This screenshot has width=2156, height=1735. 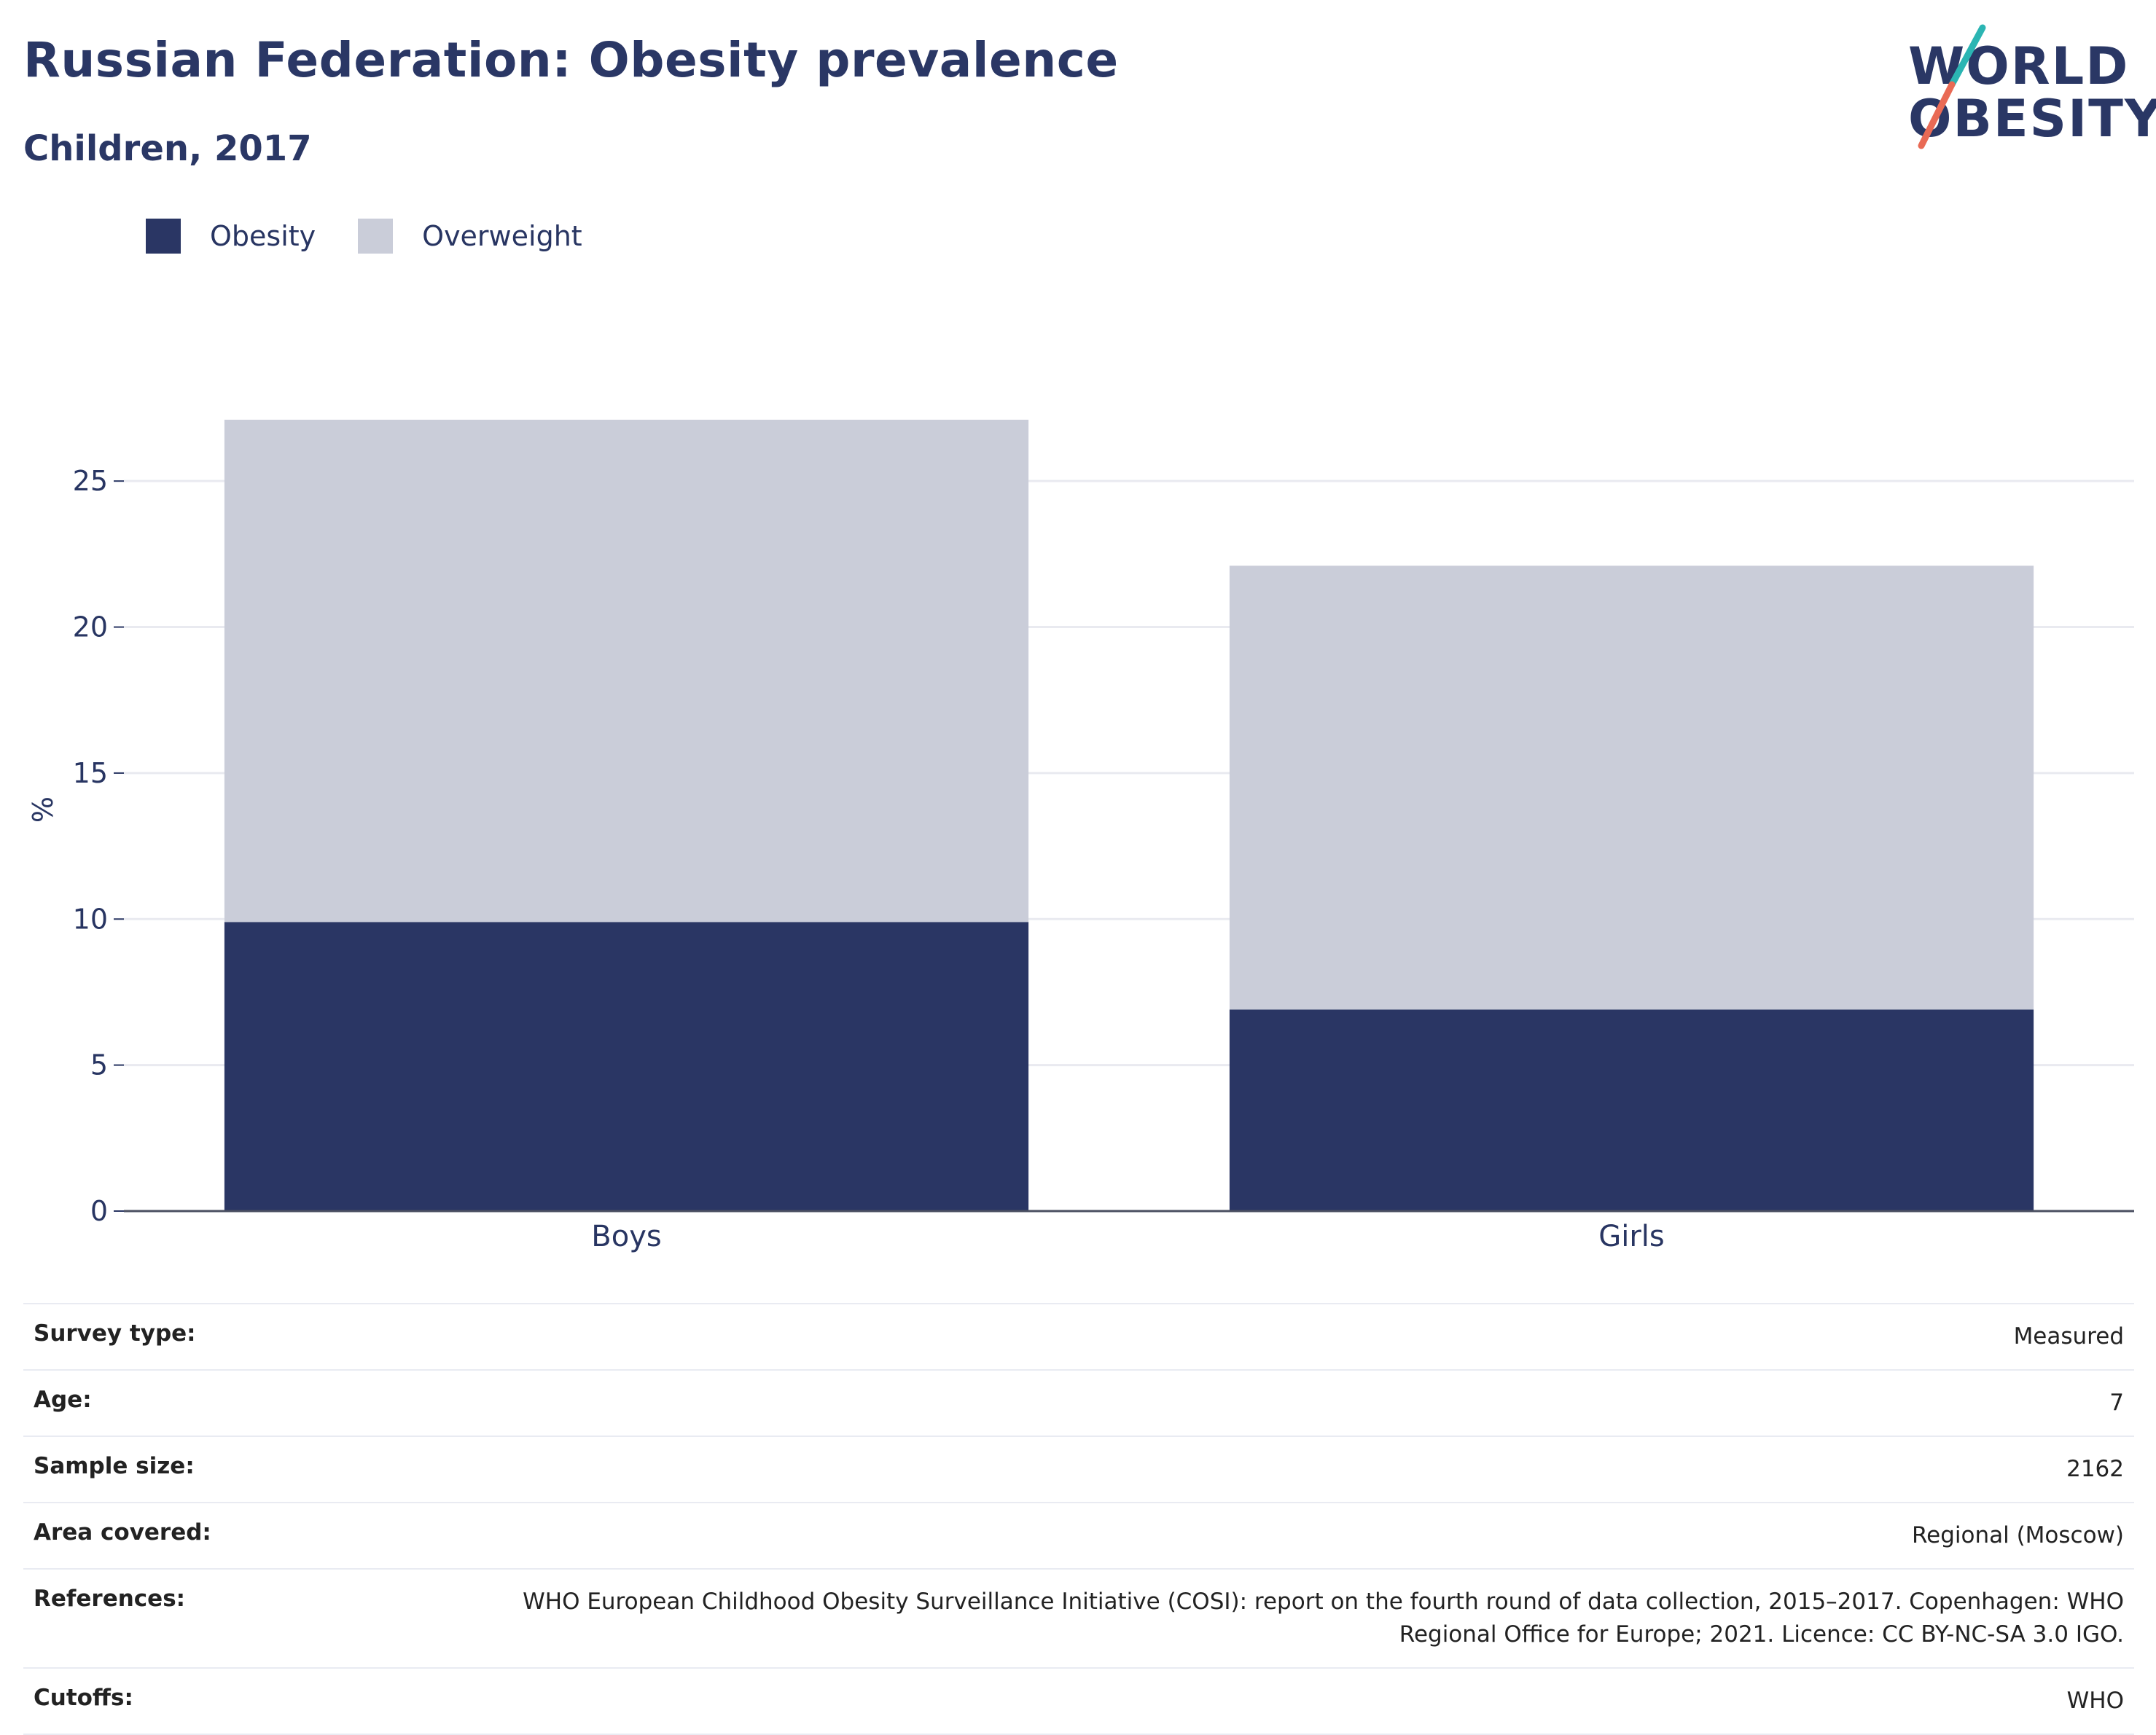 I want to click on info-row-label: References:, so click(x=110, y=1598).